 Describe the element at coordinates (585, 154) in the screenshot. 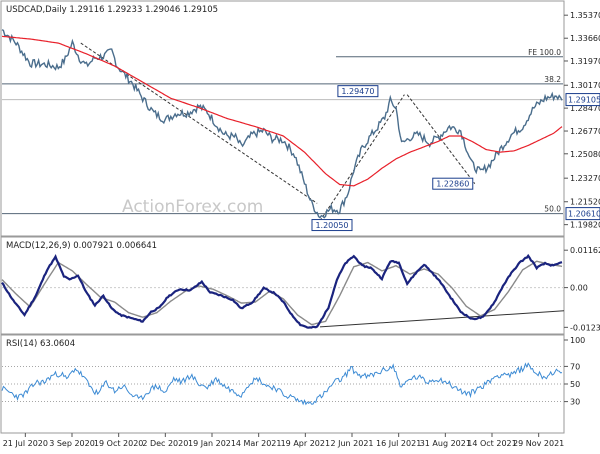

I see `price-y-tick-label: 1.25080` at that location.